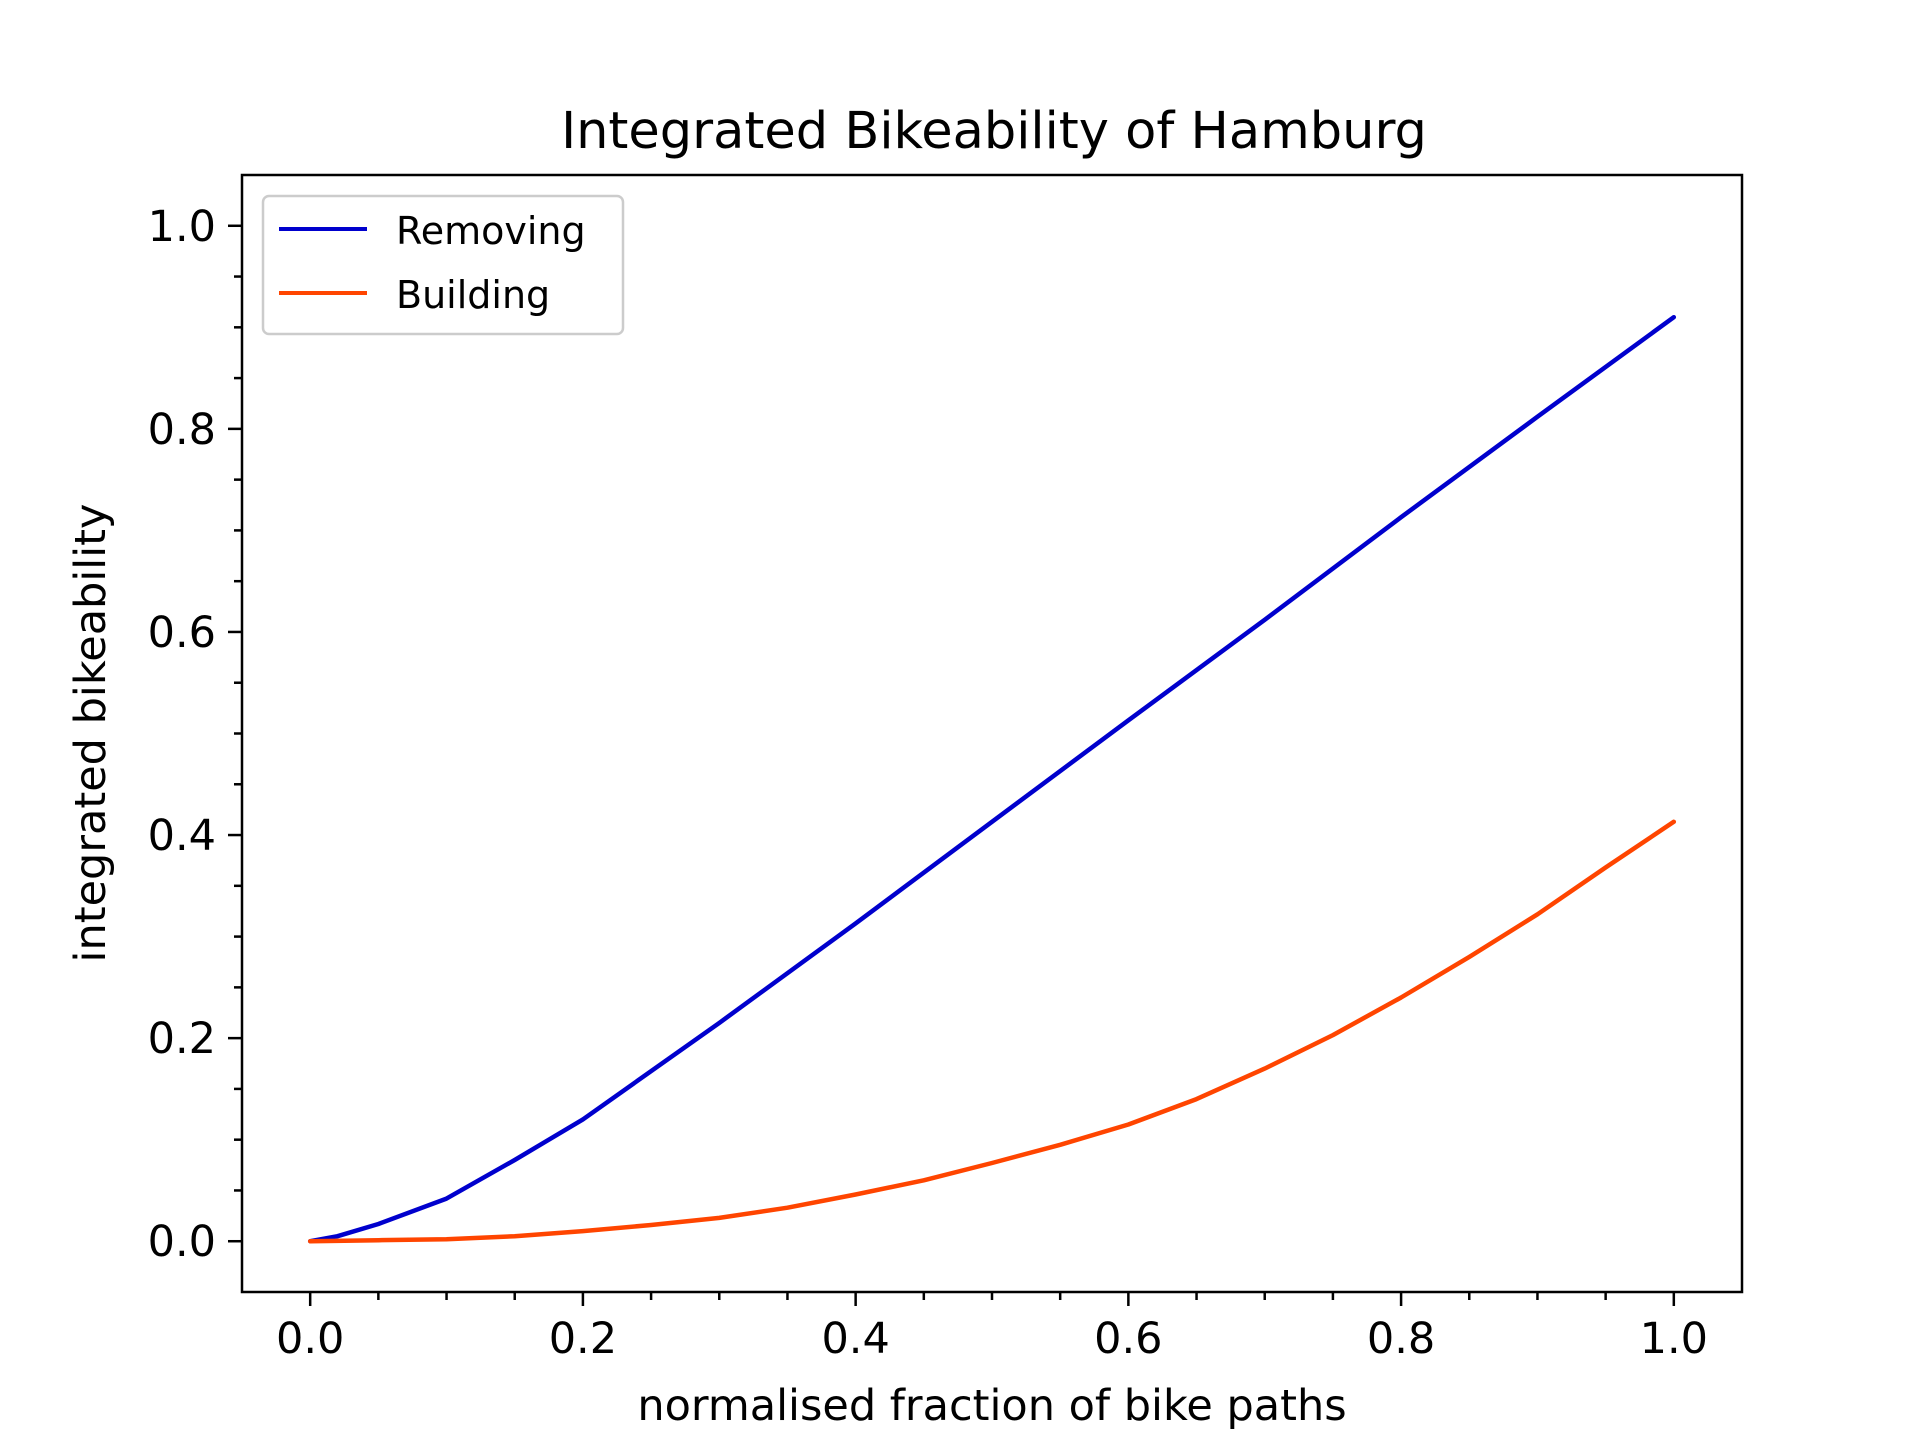  Describe the element at coordinates (1128, 1339) in the screenshot. I see `x-tick-label: 0.6` at that location.